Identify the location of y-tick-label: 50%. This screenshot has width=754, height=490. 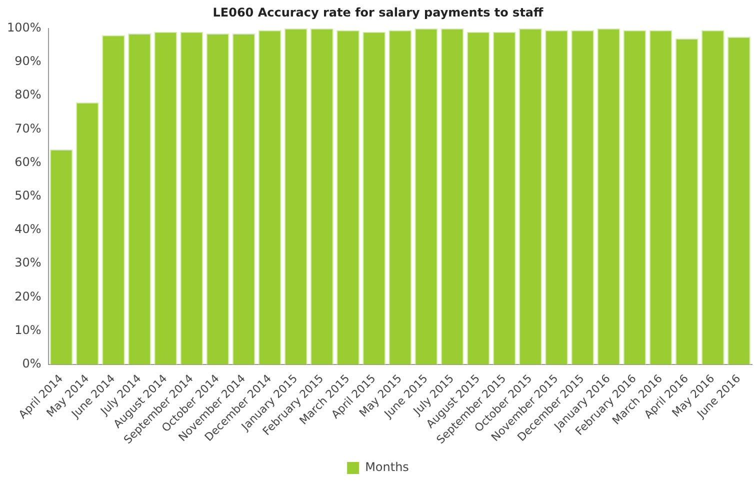
(28, 195).